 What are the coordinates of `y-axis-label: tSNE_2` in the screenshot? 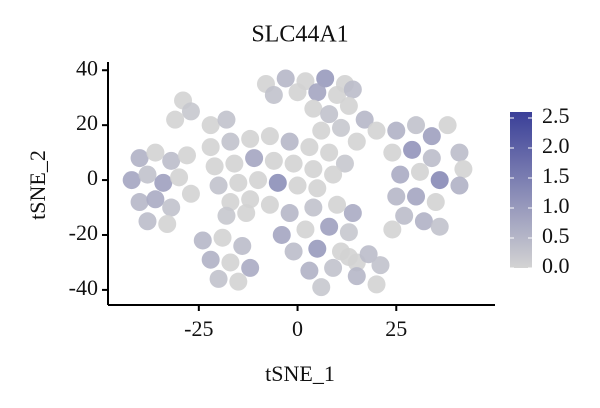 It's located at (37, 185).